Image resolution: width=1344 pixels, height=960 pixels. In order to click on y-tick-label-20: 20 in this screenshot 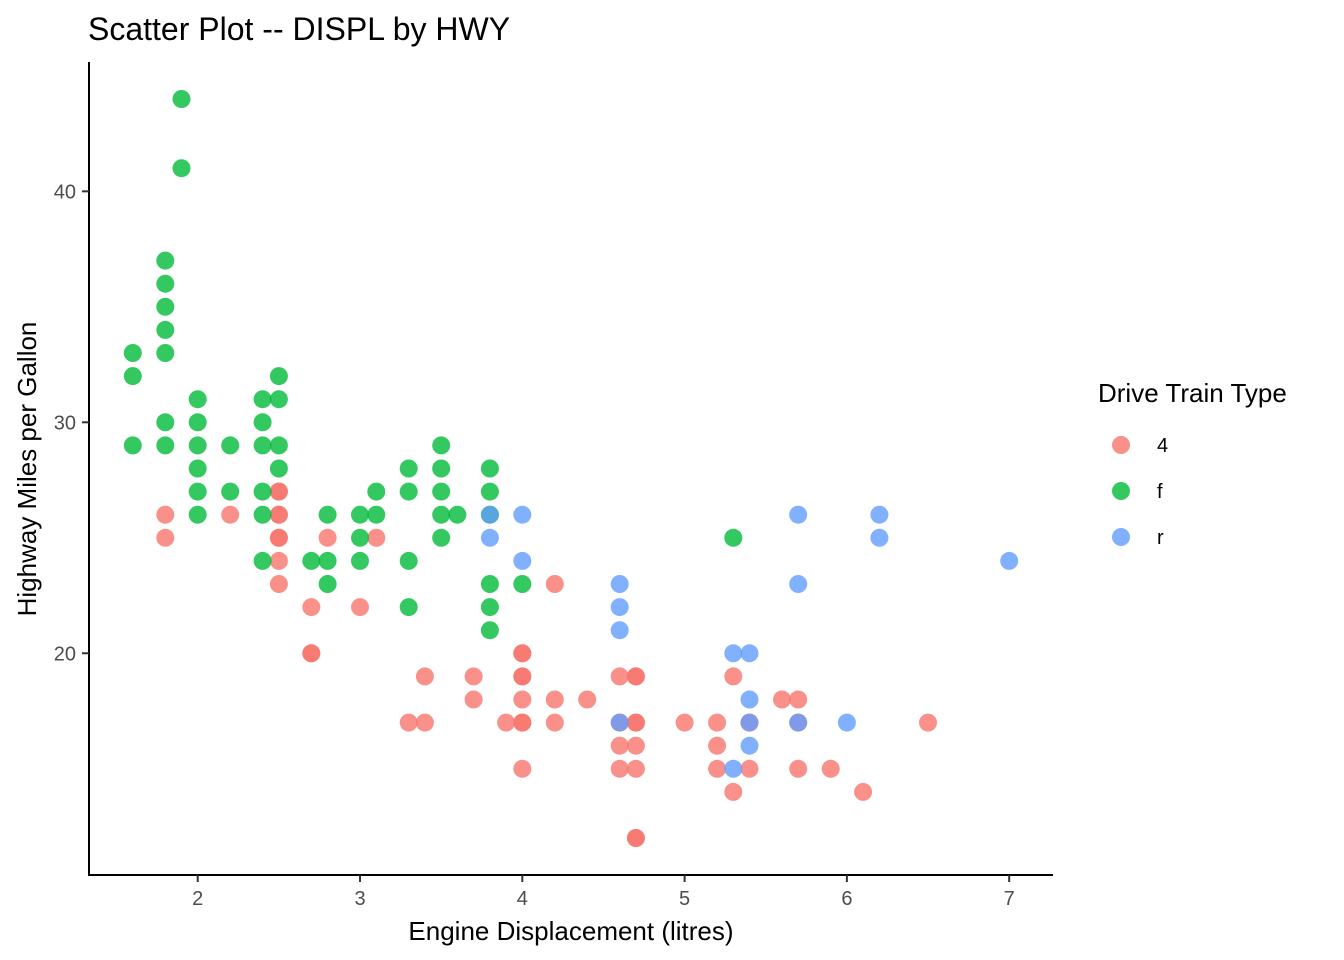, I will do `click(65, 654)`.